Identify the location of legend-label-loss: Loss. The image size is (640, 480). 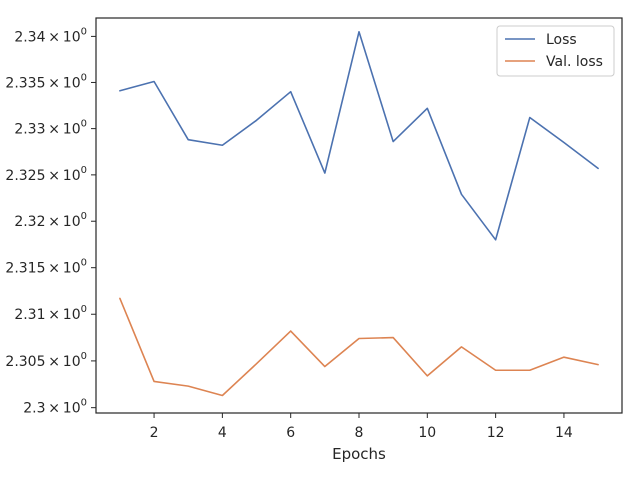
(561, 40).